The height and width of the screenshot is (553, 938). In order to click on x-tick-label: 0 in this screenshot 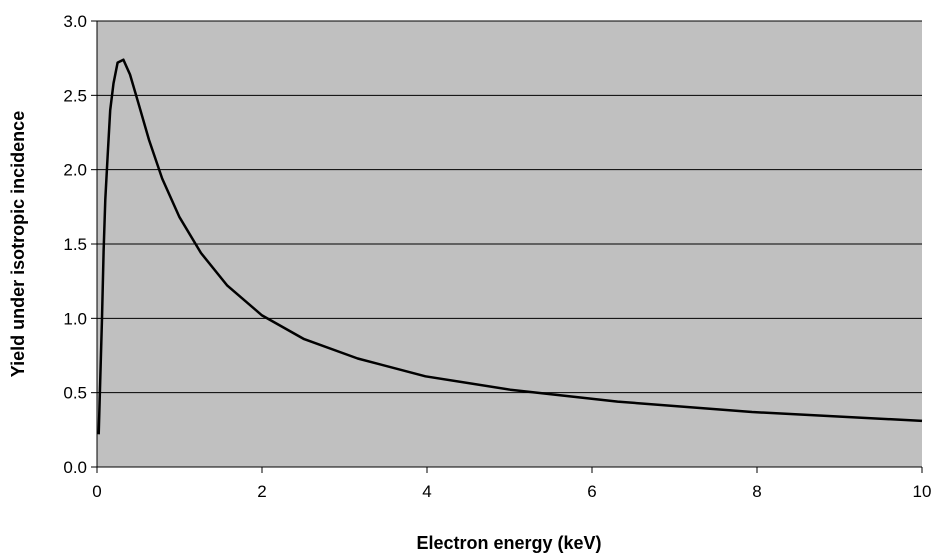, I will do `click(96, 491)`.